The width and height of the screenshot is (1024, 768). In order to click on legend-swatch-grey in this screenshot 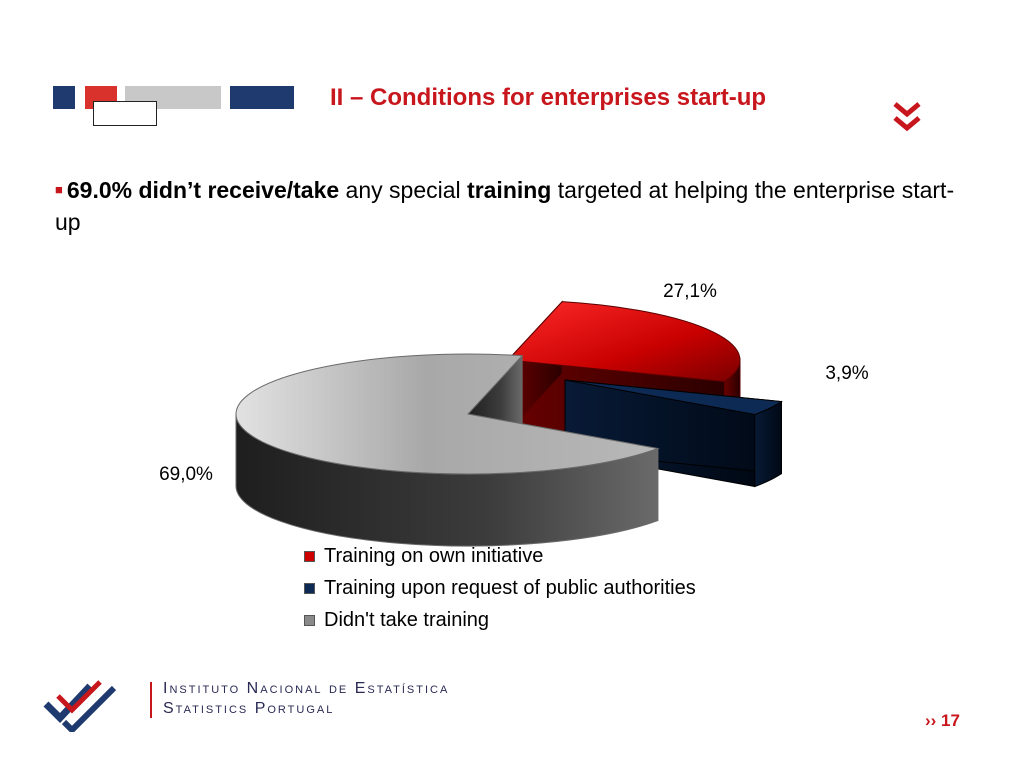, I will do `click(309, 620)`.